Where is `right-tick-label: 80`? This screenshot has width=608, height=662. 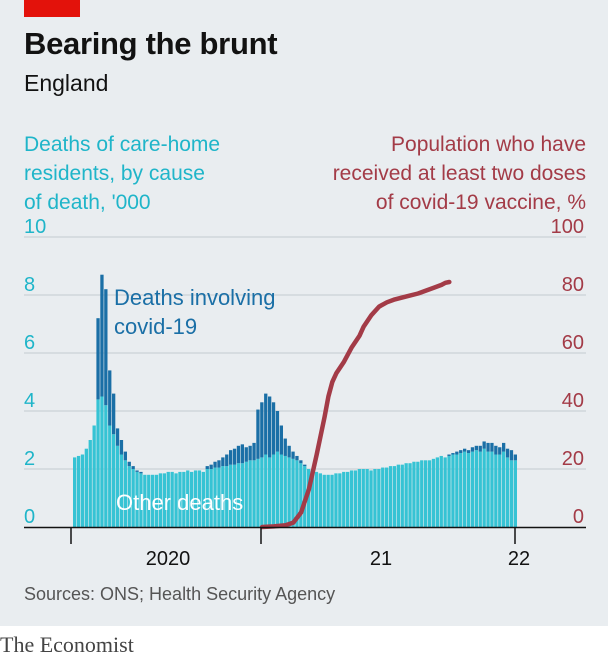 right-tick-label: 80 is located at coordinates (573, 285).